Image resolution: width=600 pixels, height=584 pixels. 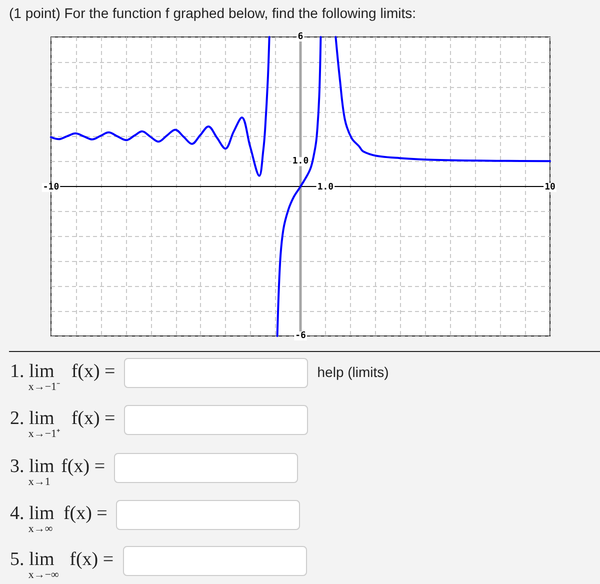 What do you see at coordinates (300, 336) in the screenshot?
I see `y-tick-label: -6` at bounding box center [300, 336].